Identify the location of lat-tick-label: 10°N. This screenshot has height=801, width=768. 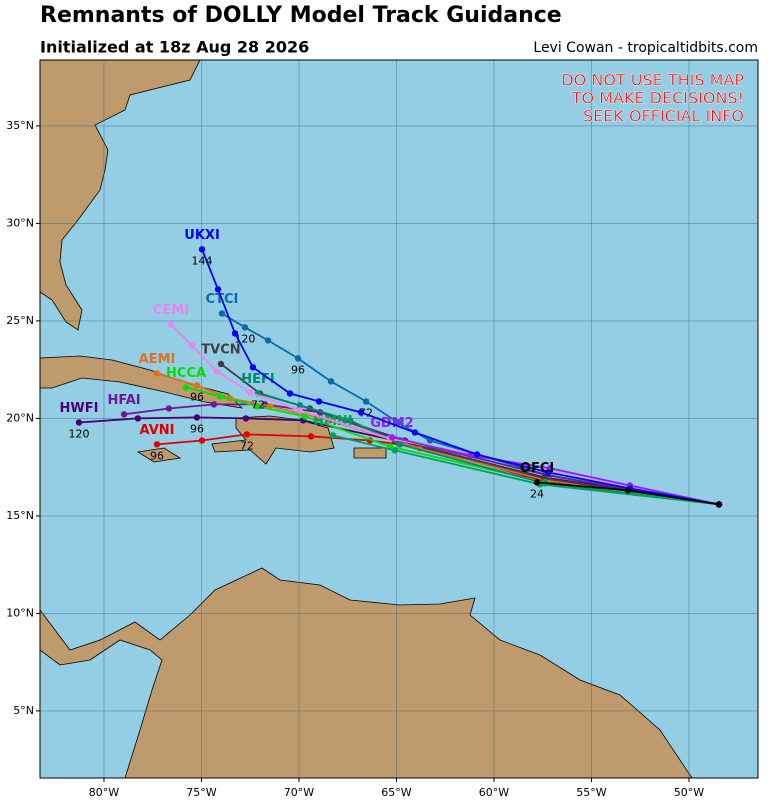
(20, 612).